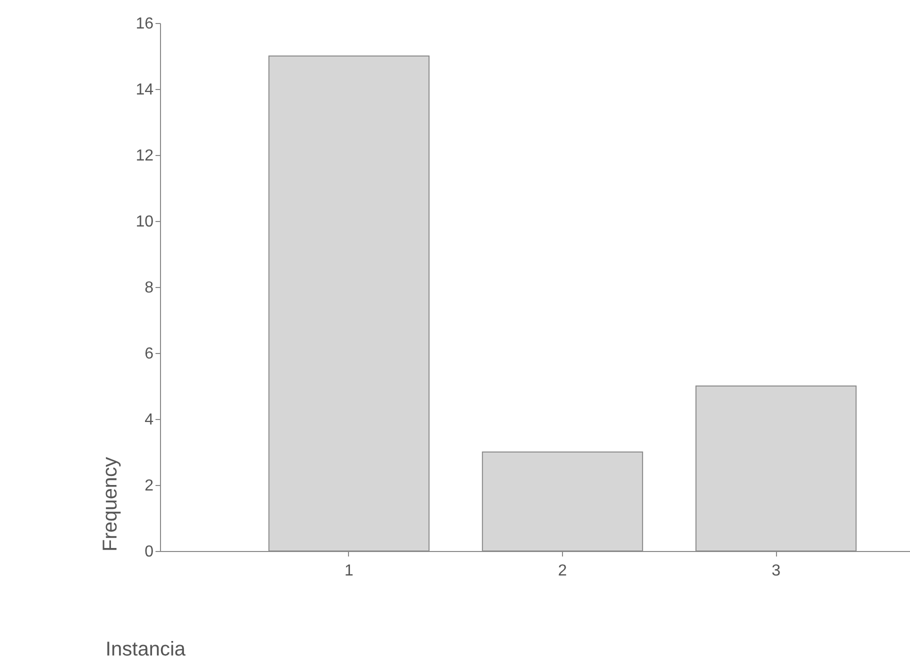 The image size is (910, 666). I want to click on y-tick-label: 14, so click(145, 90).